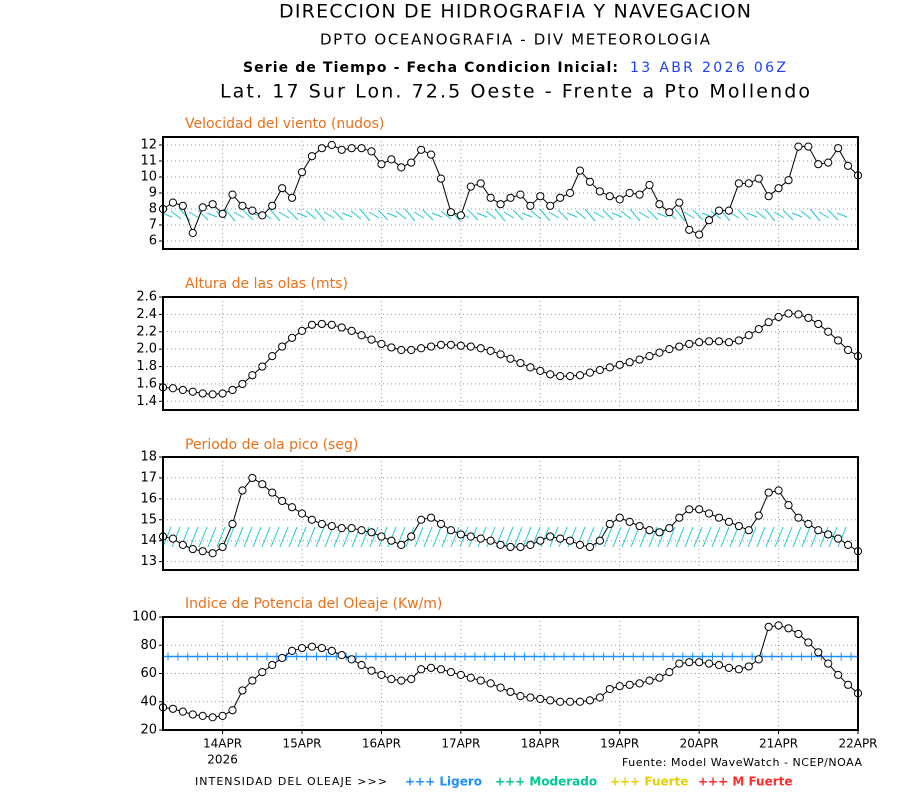 This screenshot has width=900, height=800. I want to click on y-tick-label: 9, so click(153, 193).